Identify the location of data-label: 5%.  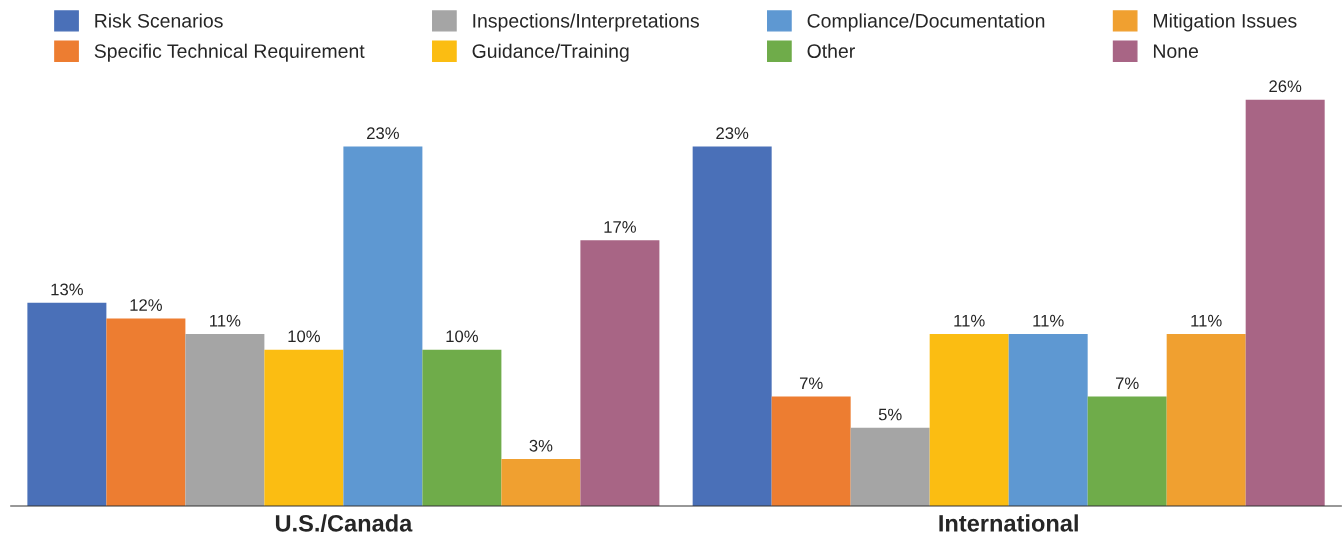
(890, 414).